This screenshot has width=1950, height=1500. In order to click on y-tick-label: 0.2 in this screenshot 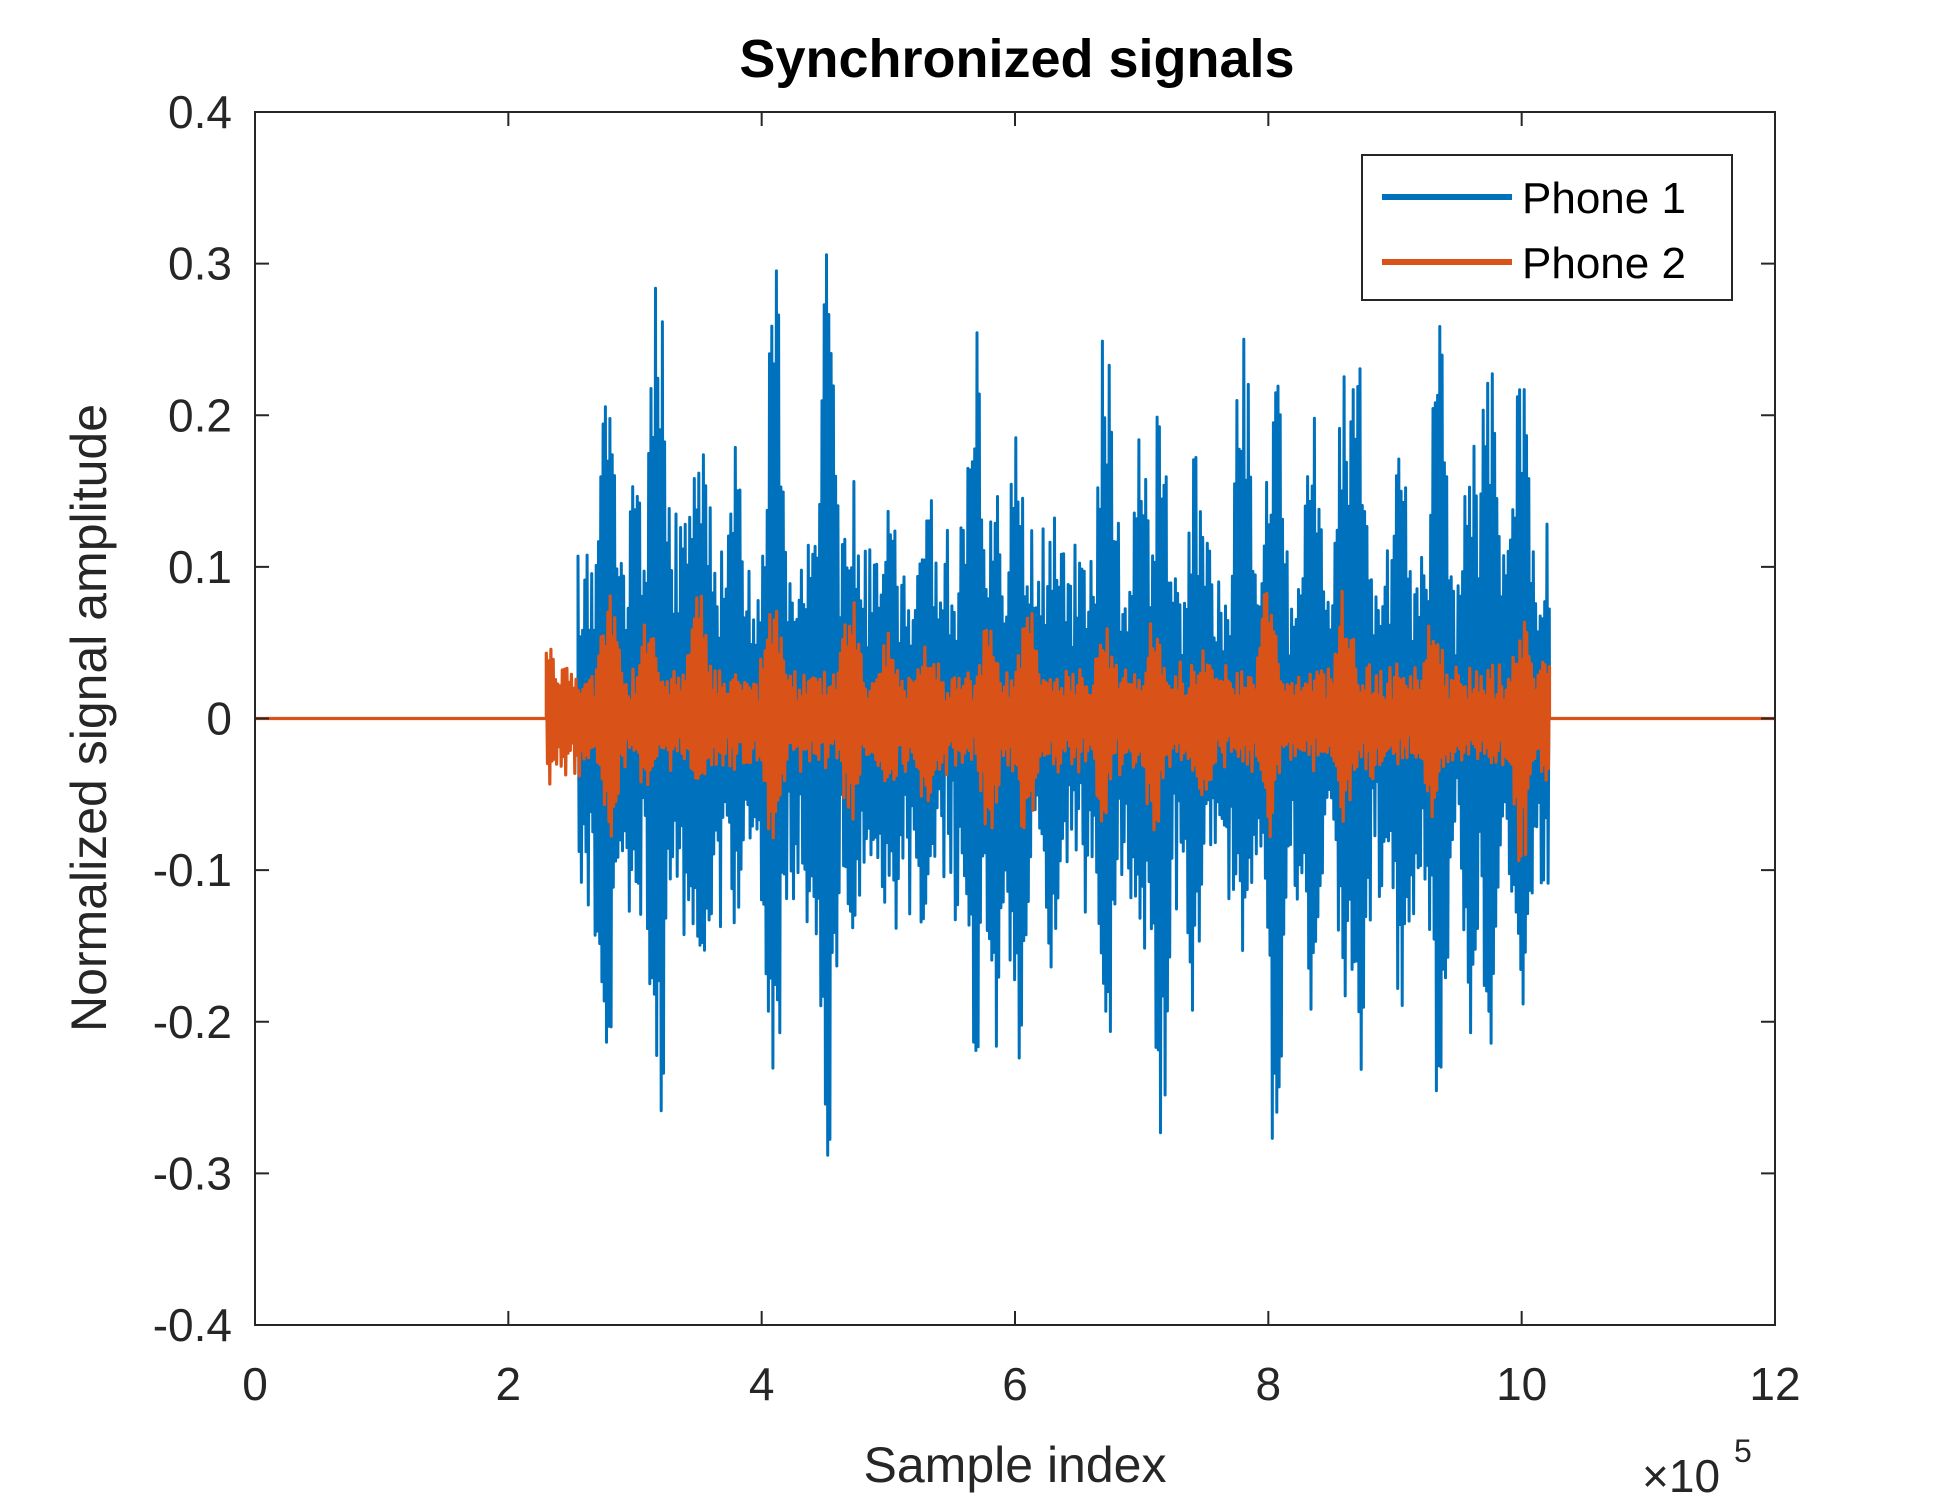, I will do `click(200, 415)`.